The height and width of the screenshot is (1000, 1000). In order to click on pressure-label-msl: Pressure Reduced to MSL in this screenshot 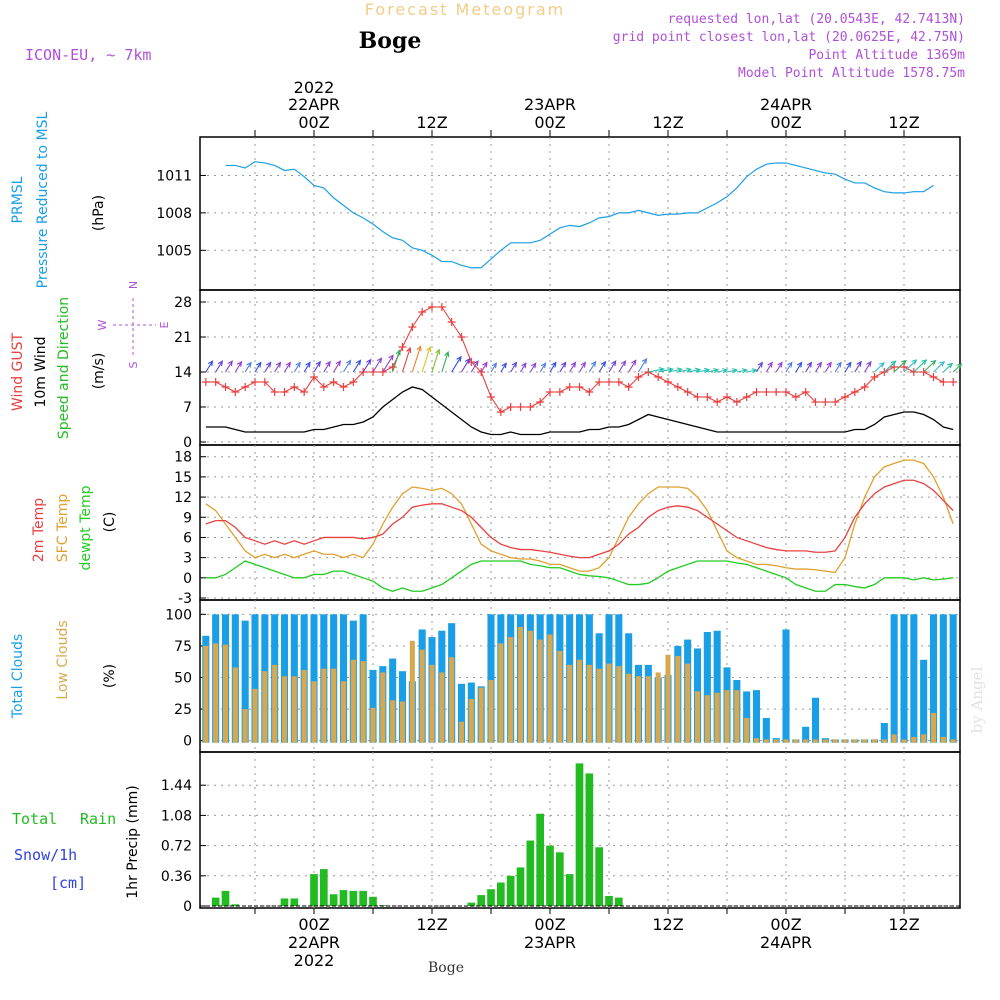, I will do `click(43, 199)`.